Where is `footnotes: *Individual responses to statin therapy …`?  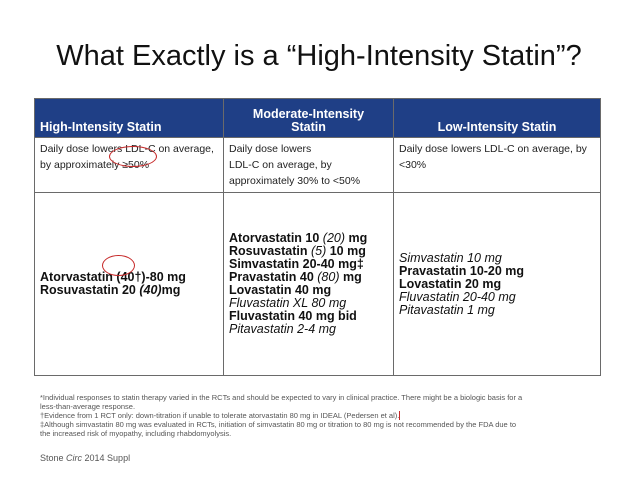
footnotes: *Individual responses to statin therapy … is located at coordinates (320, 415).